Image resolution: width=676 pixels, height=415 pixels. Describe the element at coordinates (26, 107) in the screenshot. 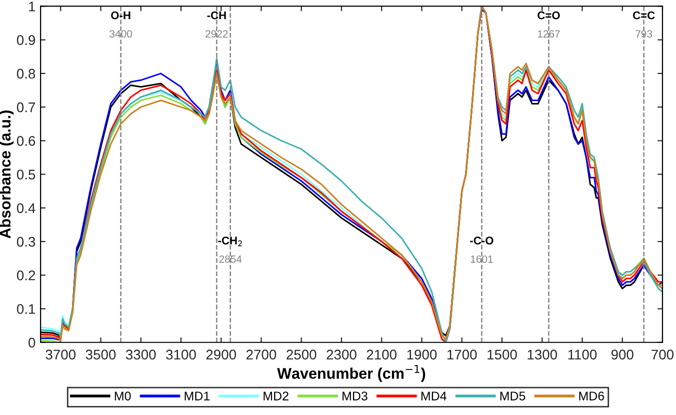

I see `y-tick-label: 0.7` at that location.